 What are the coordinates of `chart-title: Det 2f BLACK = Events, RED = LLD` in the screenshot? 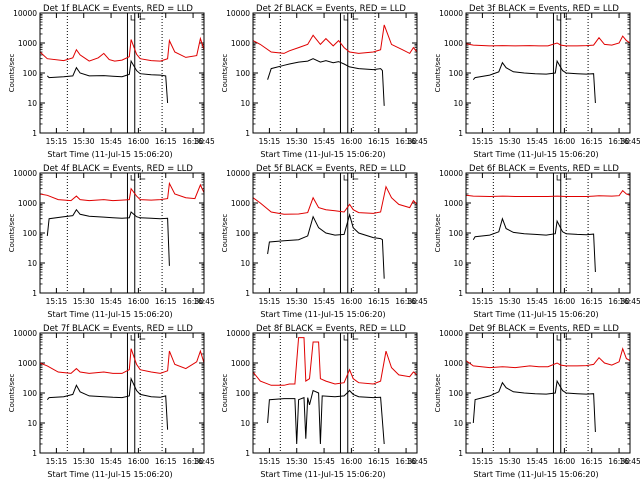 It's located at (331, 9).